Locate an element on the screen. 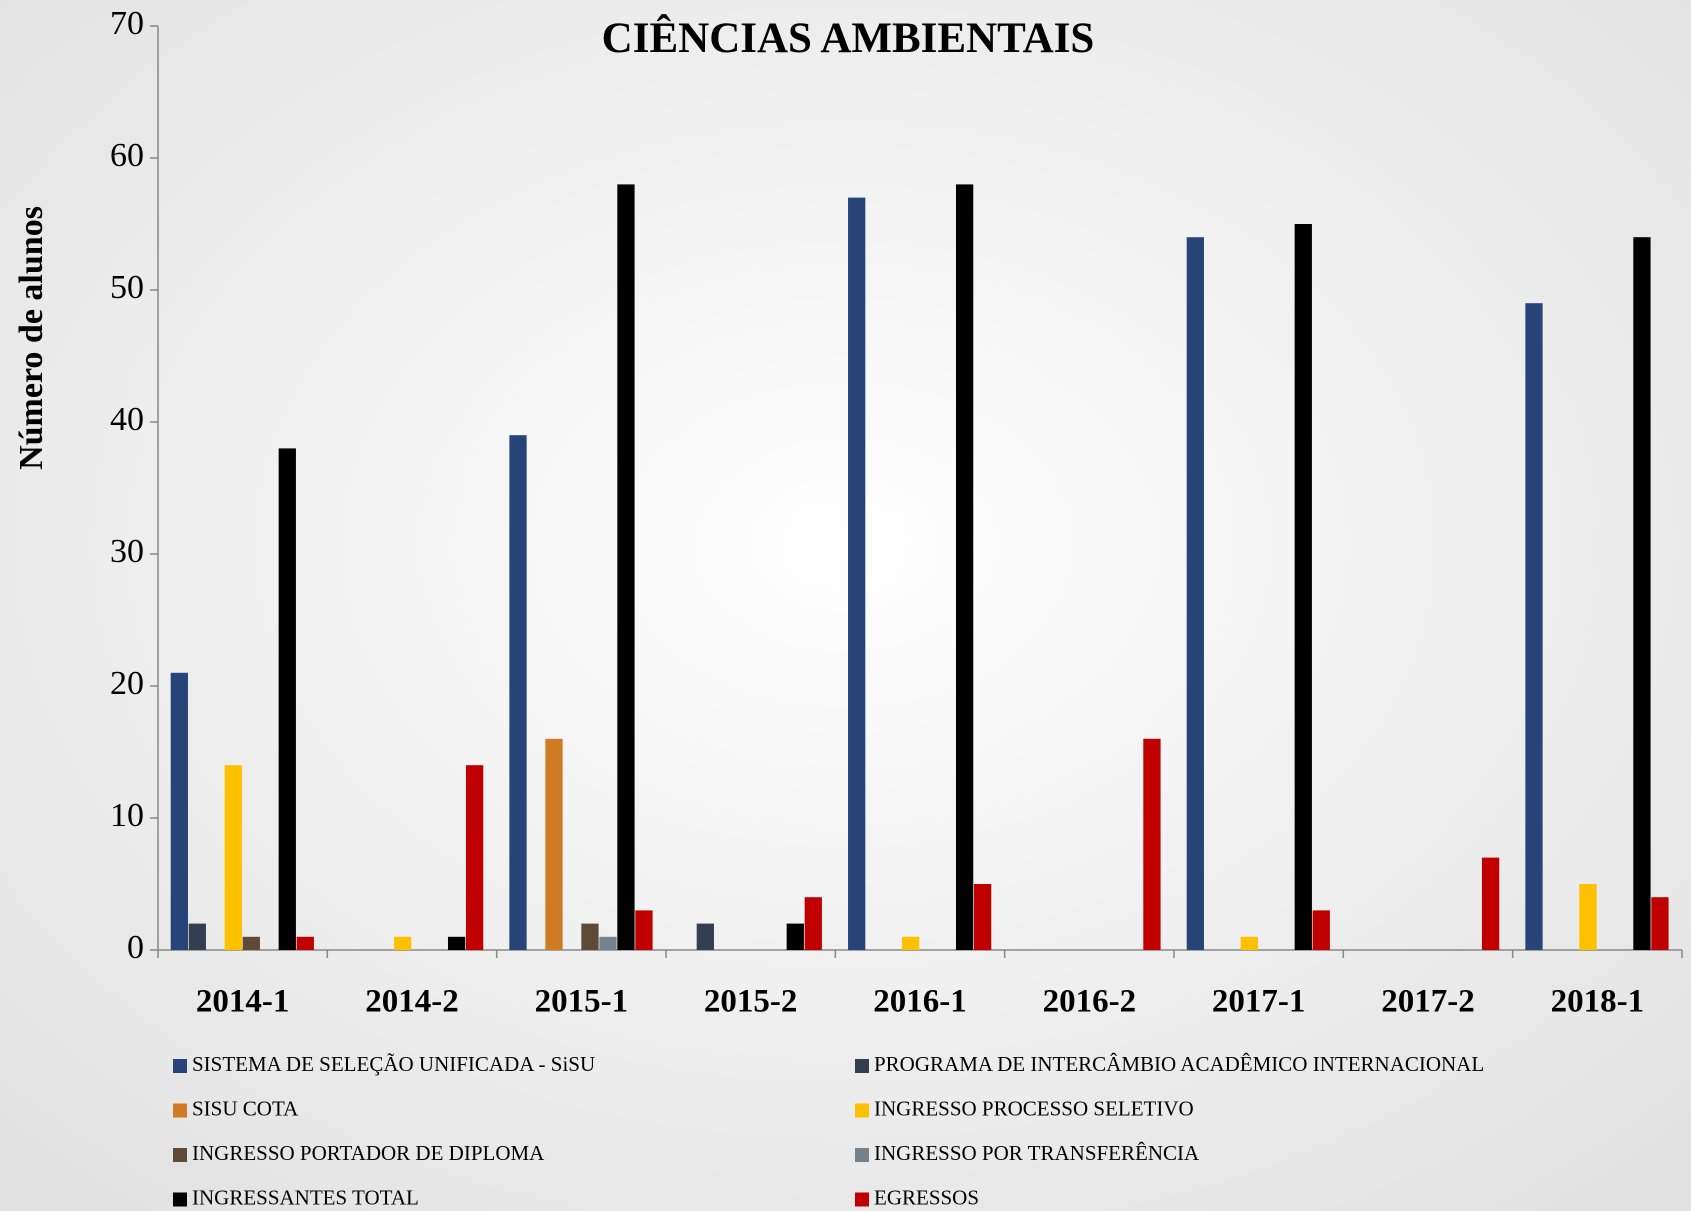  x-tick-label: 2017-2 is located at coordinates (1428, 1002).